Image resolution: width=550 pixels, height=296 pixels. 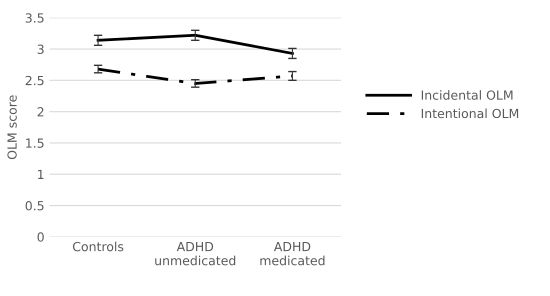 What do you see at coordinates (35, 18) in the screenshot?
I see `y-tick-label: 3.5` at bounding box center [35, 18].